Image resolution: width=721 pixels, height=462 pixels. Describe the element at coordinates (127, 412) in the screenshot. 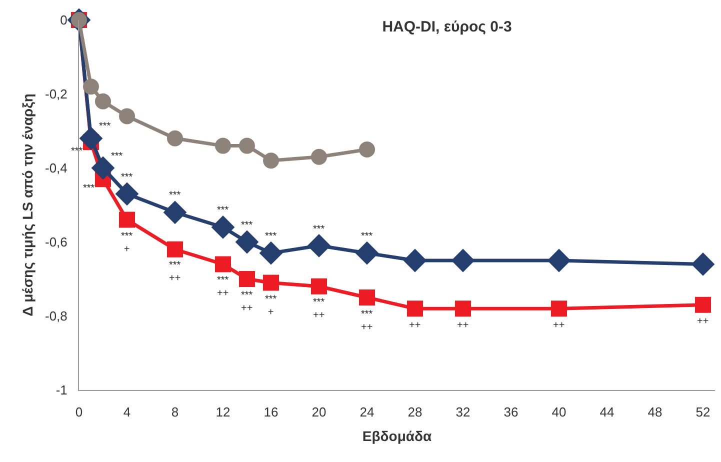

I see `x-tick-label: 4` at that location.